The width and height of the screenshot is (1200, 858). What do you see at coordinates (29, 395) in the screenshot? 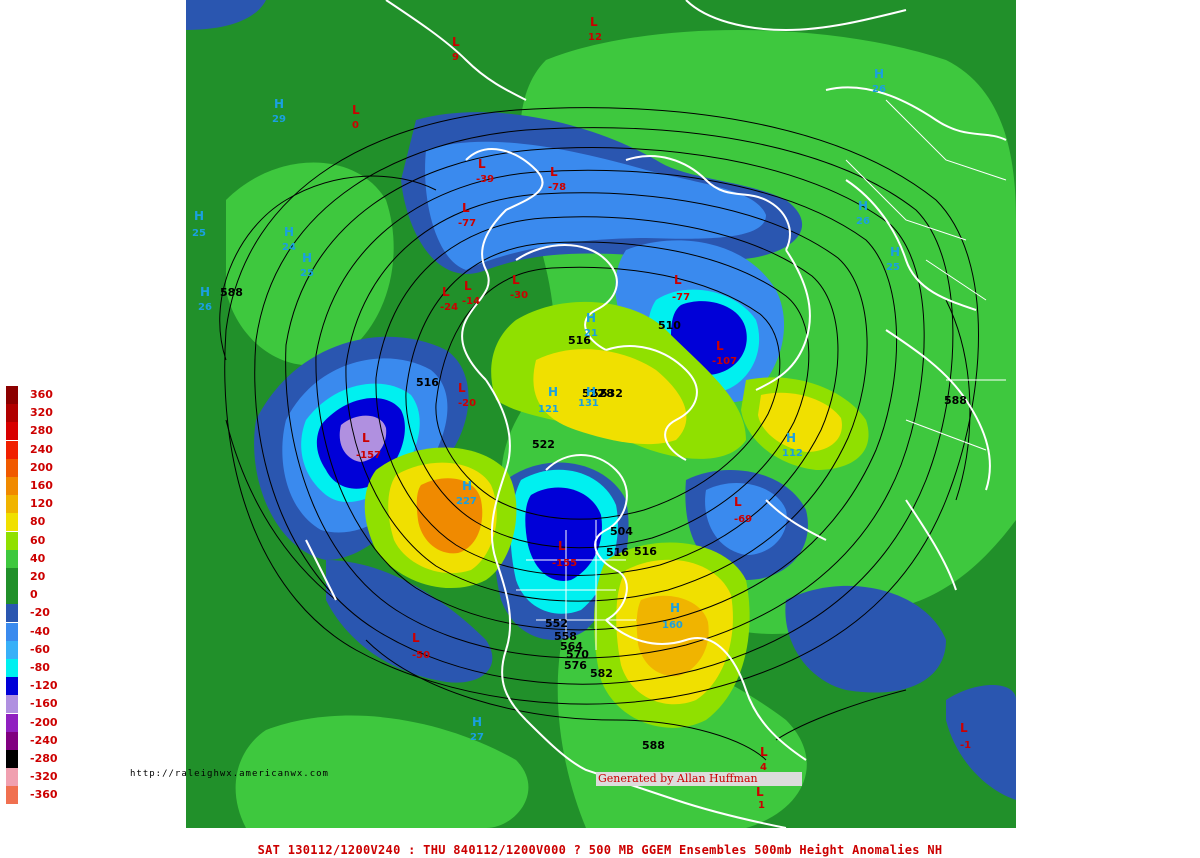
I see `legend-row: 360` at bounding box center [29, 395].